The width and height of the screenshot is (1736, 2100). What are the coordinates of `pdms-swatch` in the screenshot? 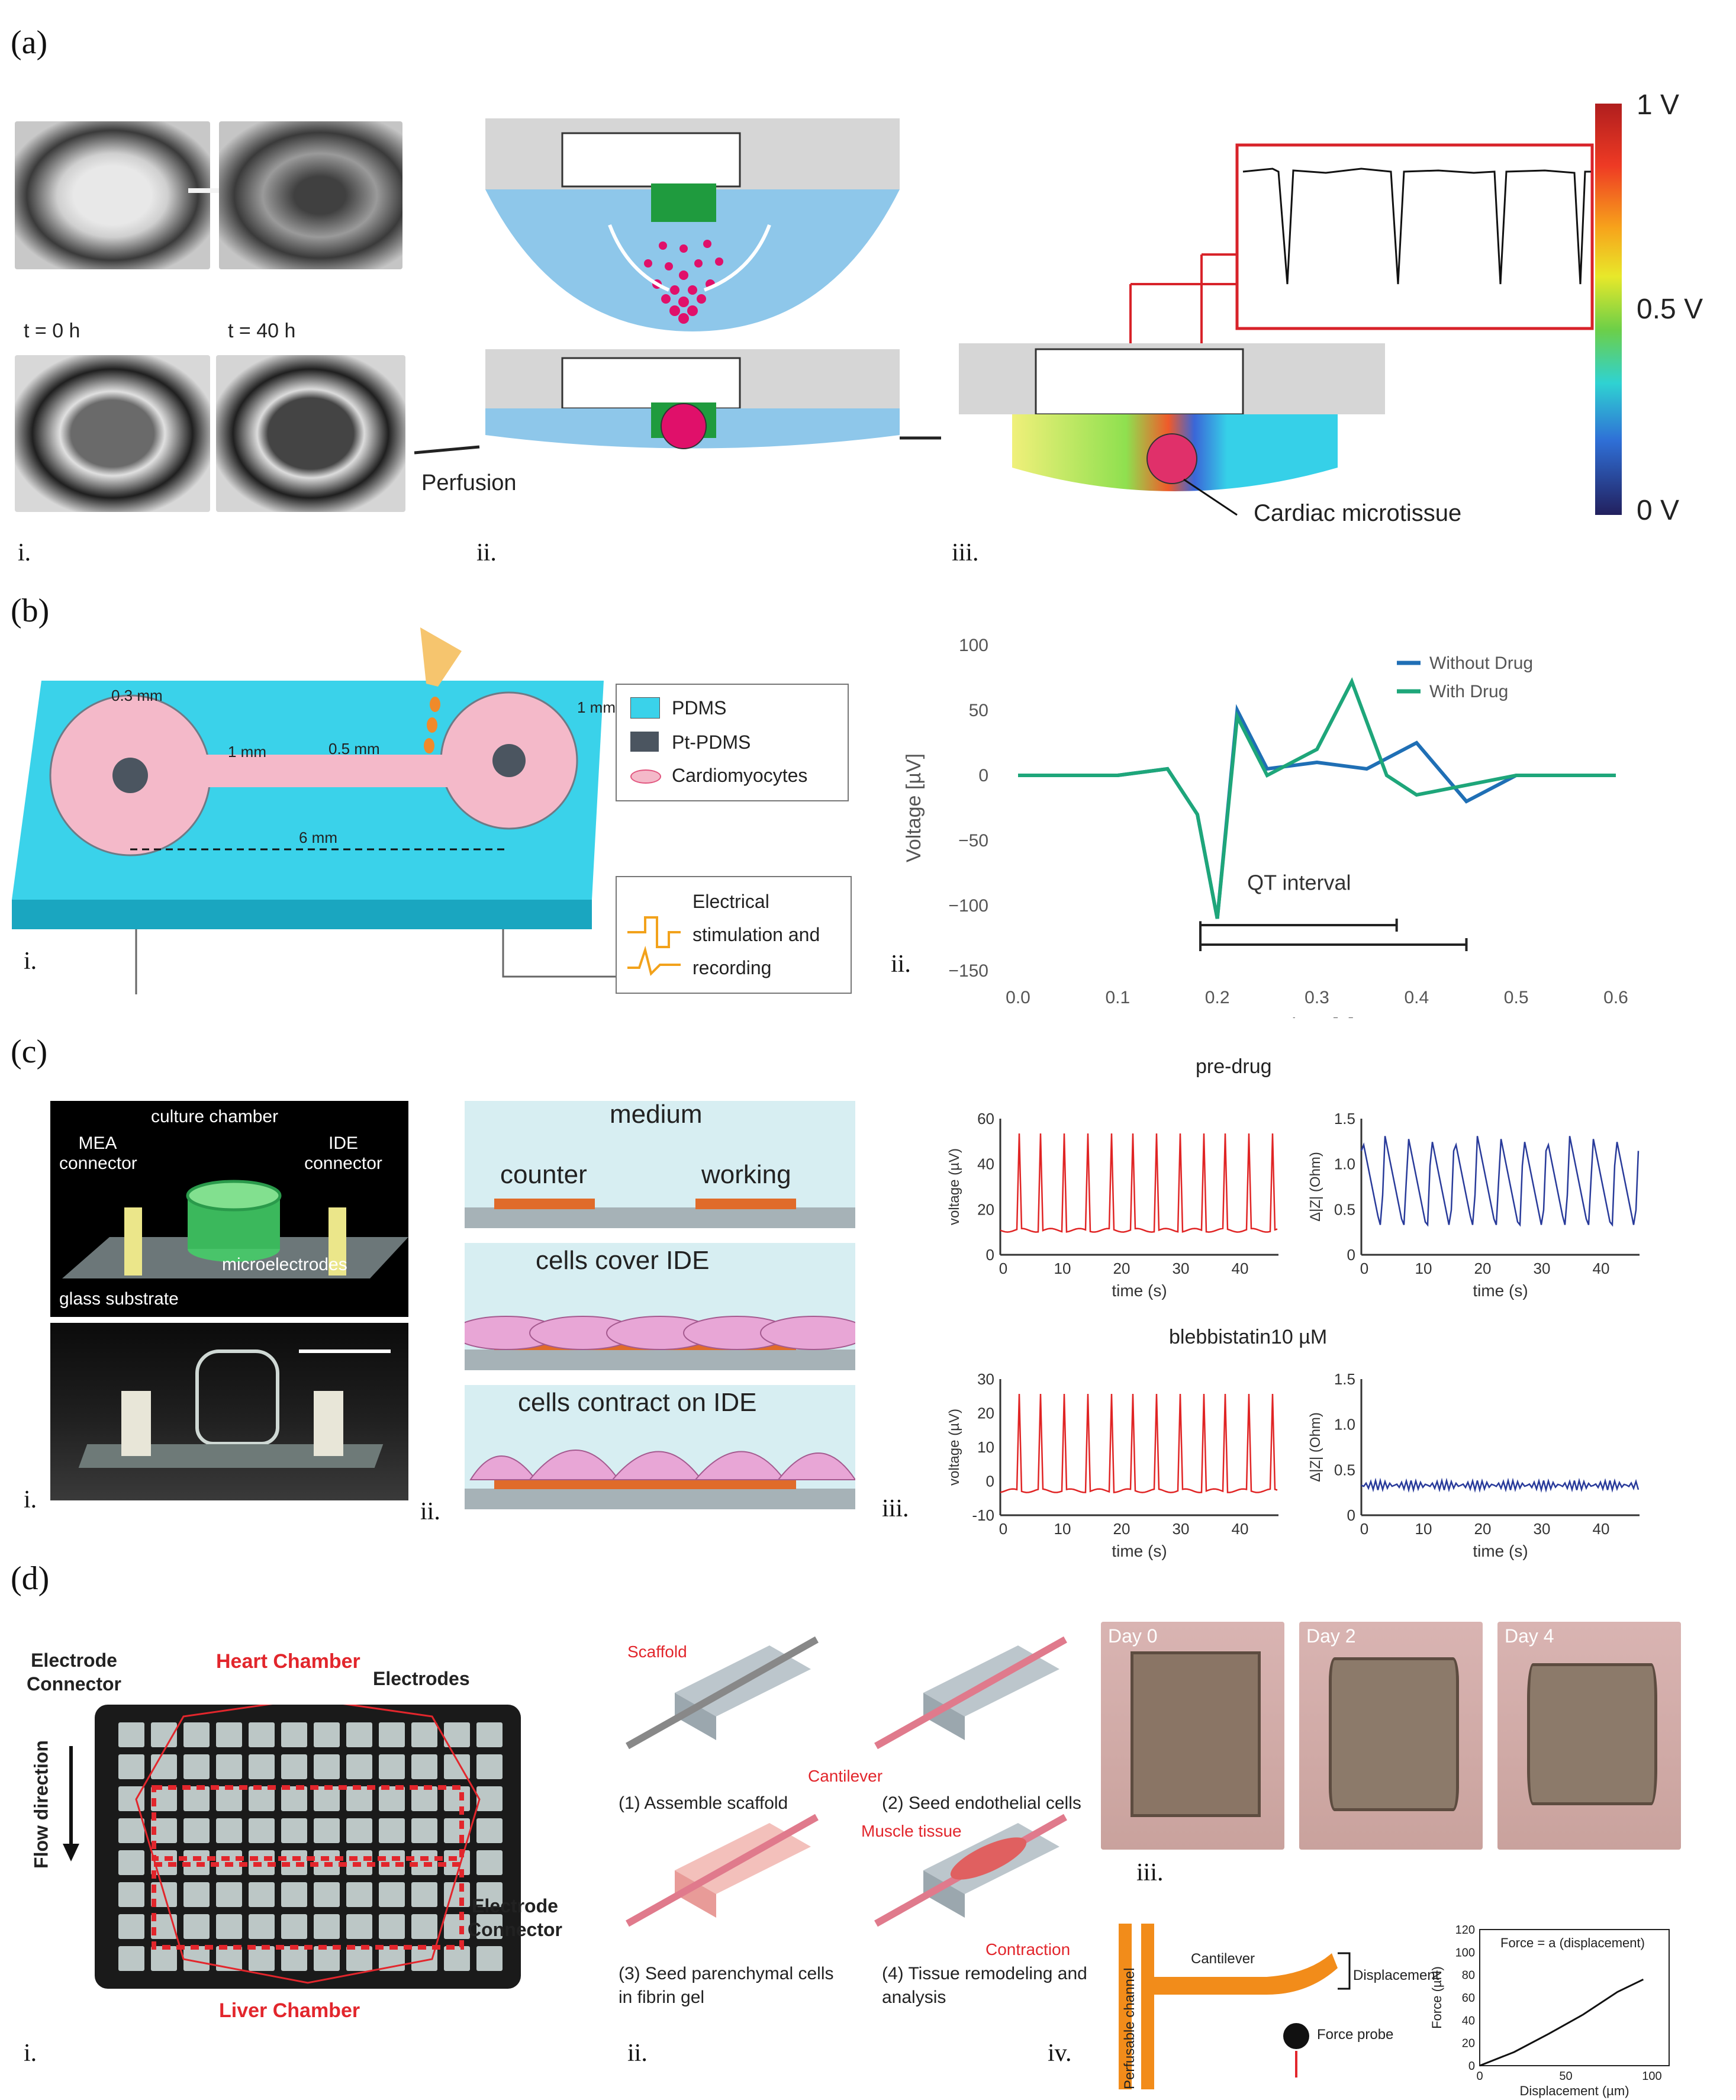 It's located at (645, 708).